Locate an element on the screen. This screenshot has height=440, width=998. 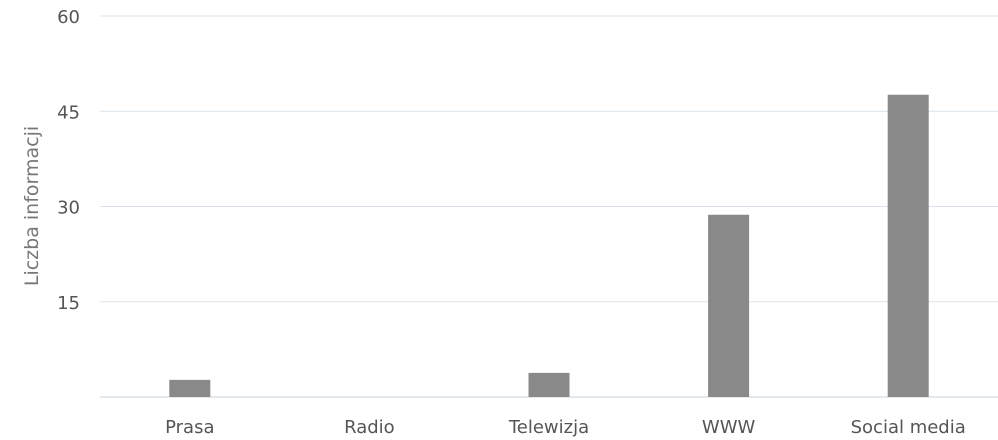
y-axis-ticks: 15 30 45 60 is located at coordinates (68, 160).